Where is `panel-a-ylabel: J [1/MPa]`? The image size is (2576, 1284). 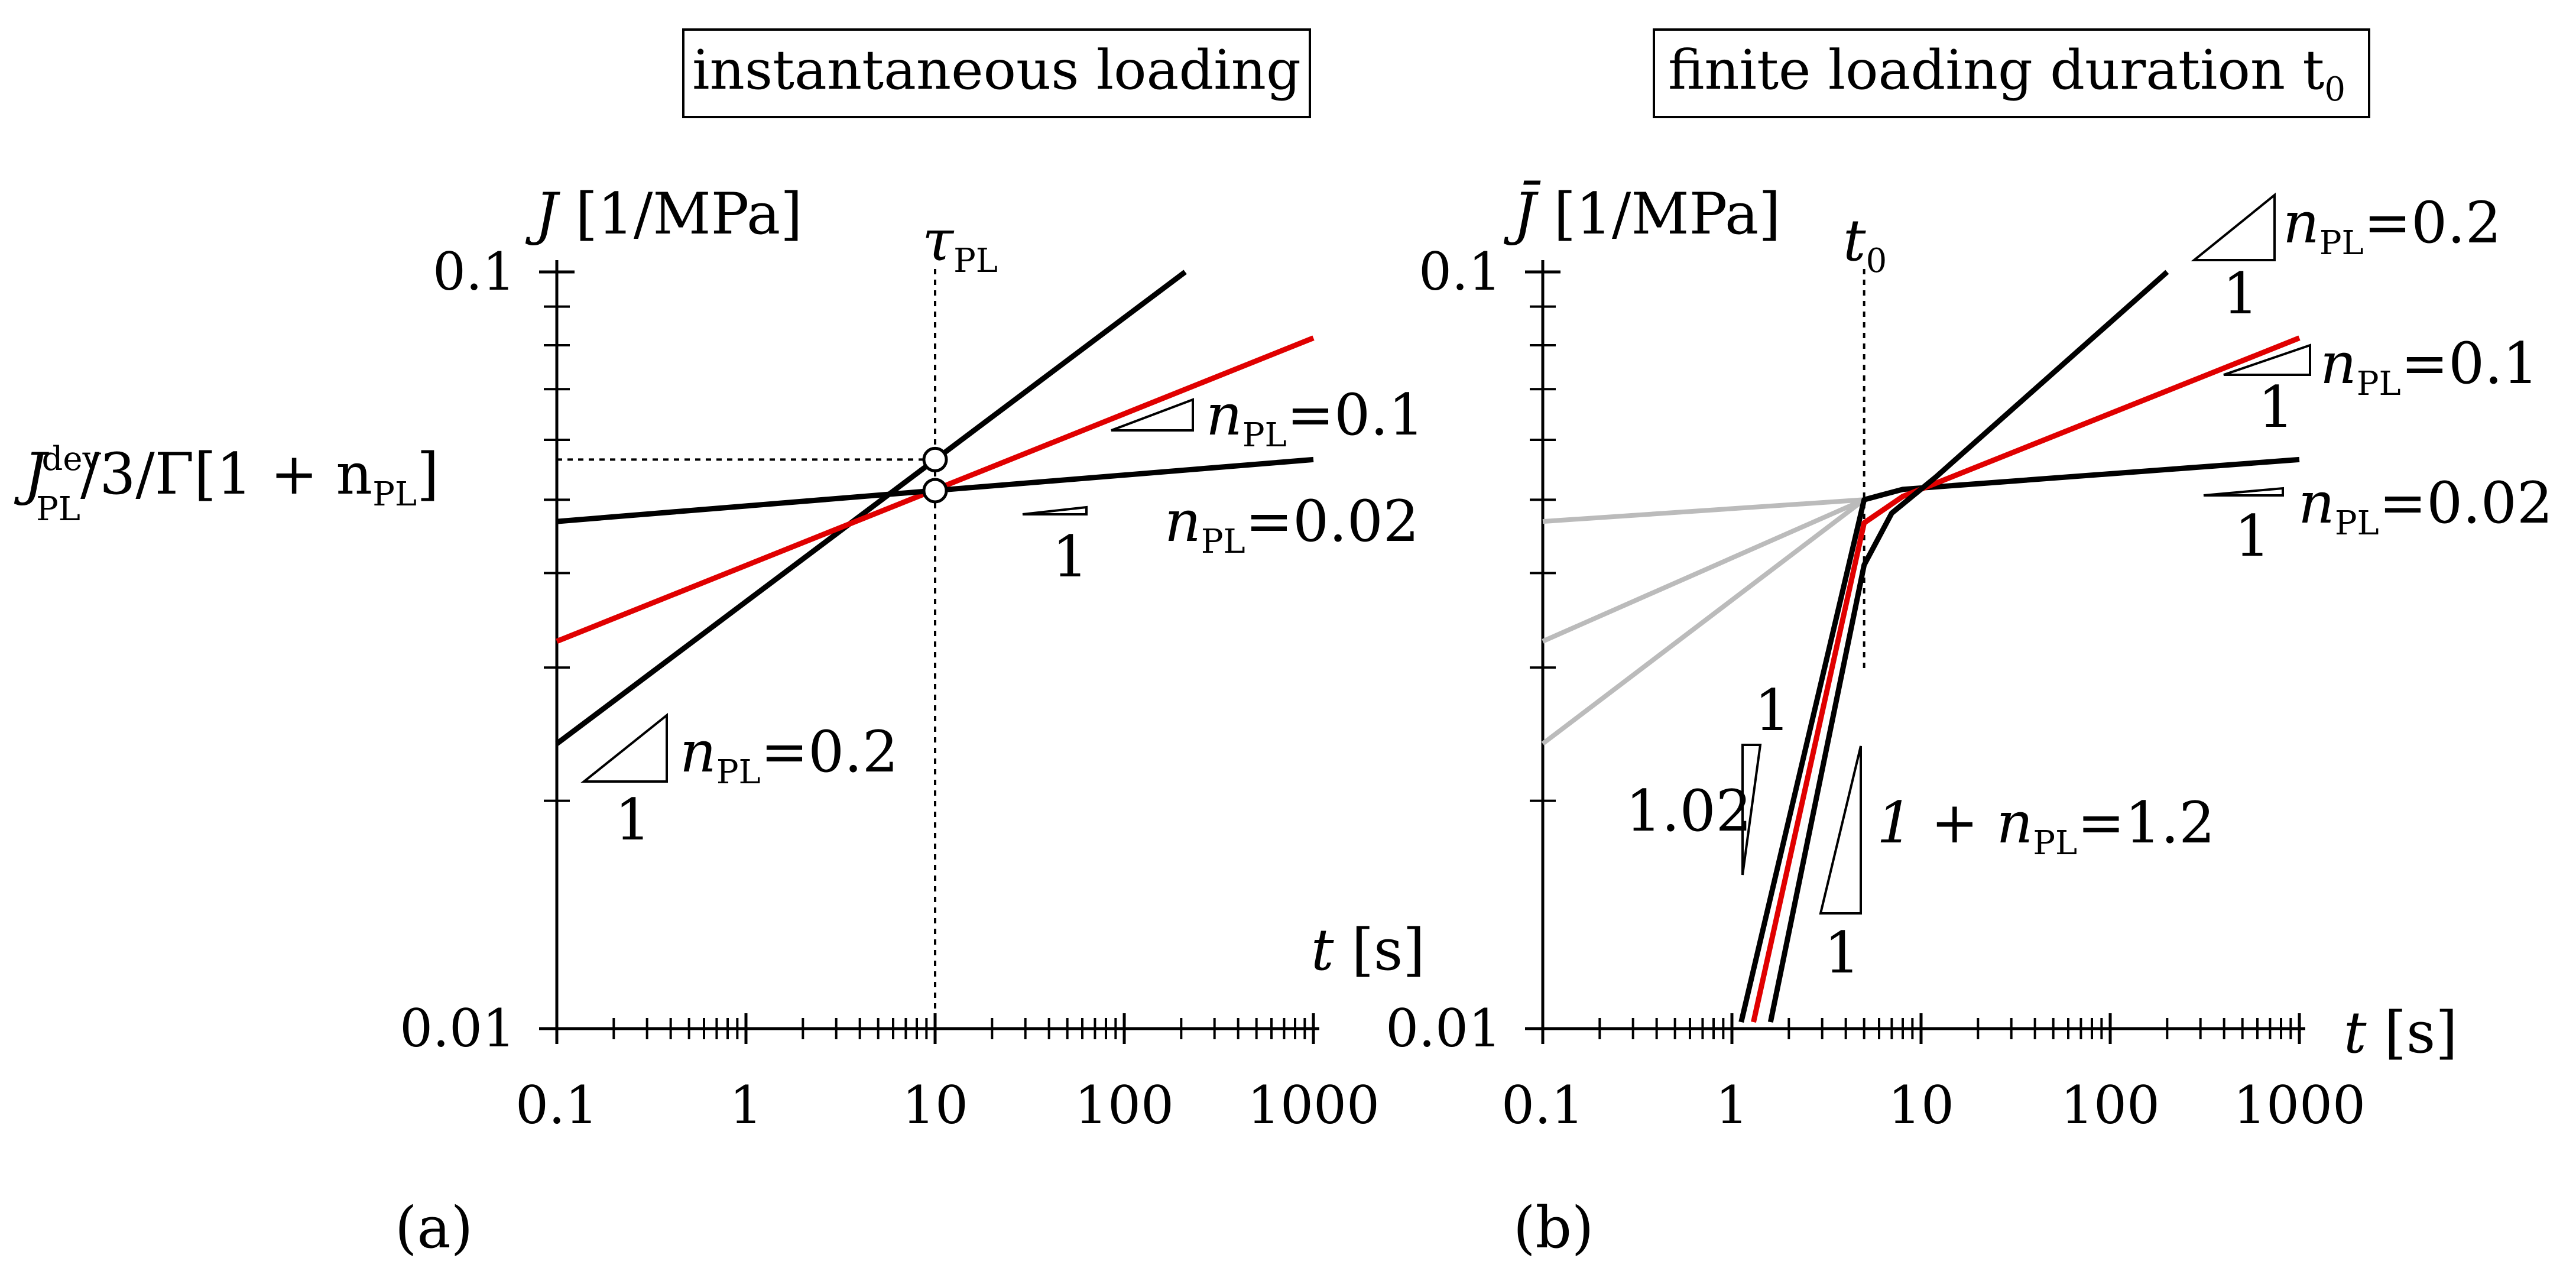 panel-a-ylabel: J [1/MPa] is located at coordinates (664, 214).